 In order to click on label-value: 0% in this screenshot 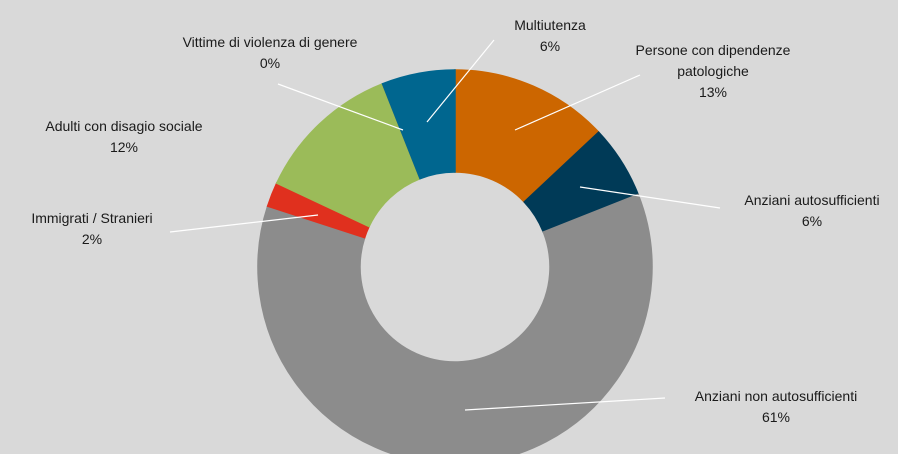, I will do `click(270, 63)`.